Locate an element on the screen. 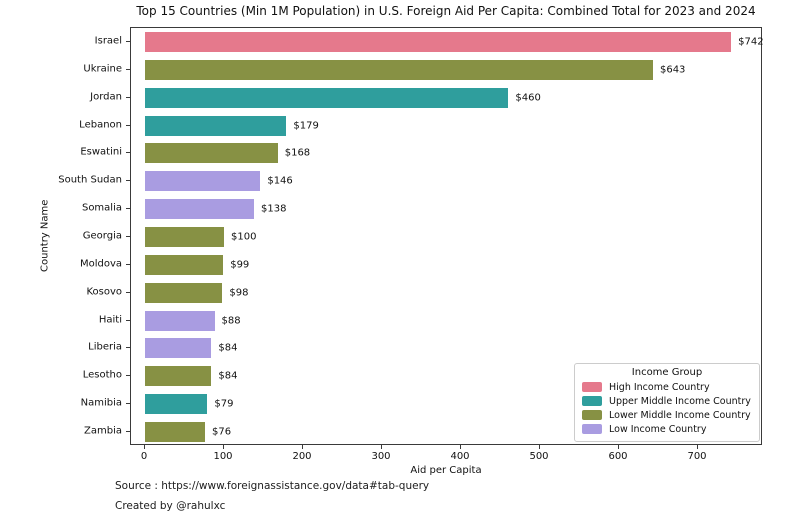  ytick-label-ukraine: Ukraine is located at coordinates (102, 69).